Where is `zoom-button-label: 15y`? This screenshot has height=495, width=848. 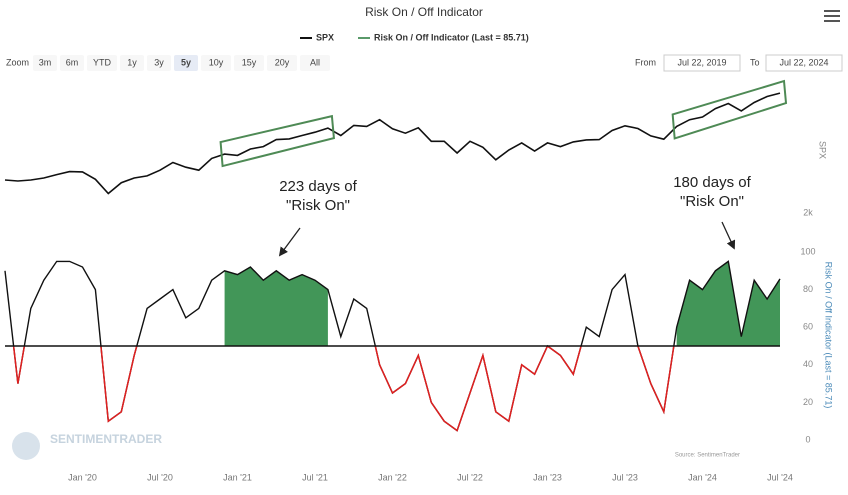
zoom-button-label: 15y is located at coordinates (249, 62).